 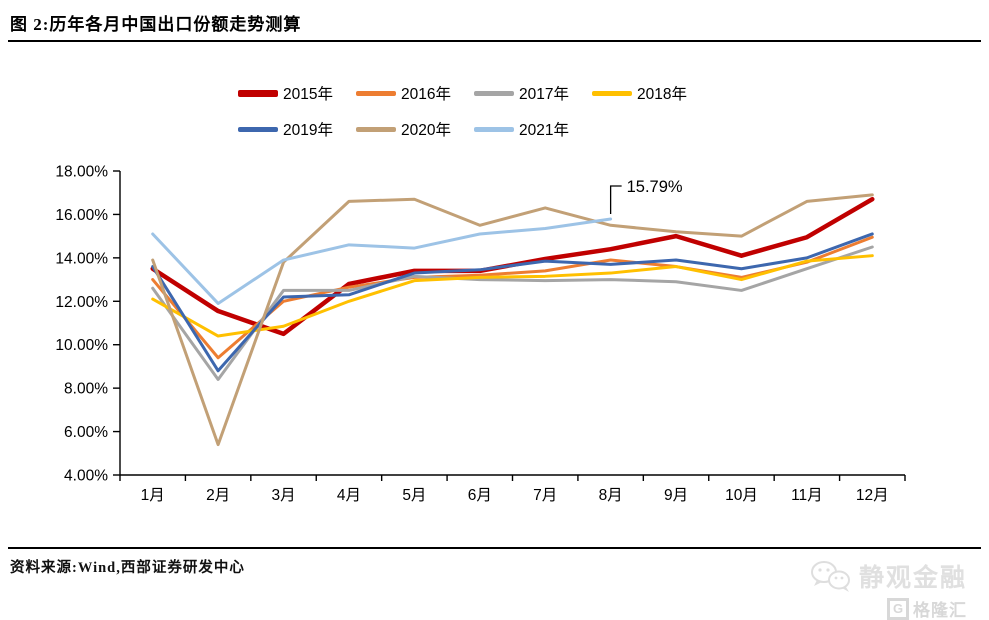 I want to click on watermark: 静观金融 G 格隆汇, so click(x=888, y=589).